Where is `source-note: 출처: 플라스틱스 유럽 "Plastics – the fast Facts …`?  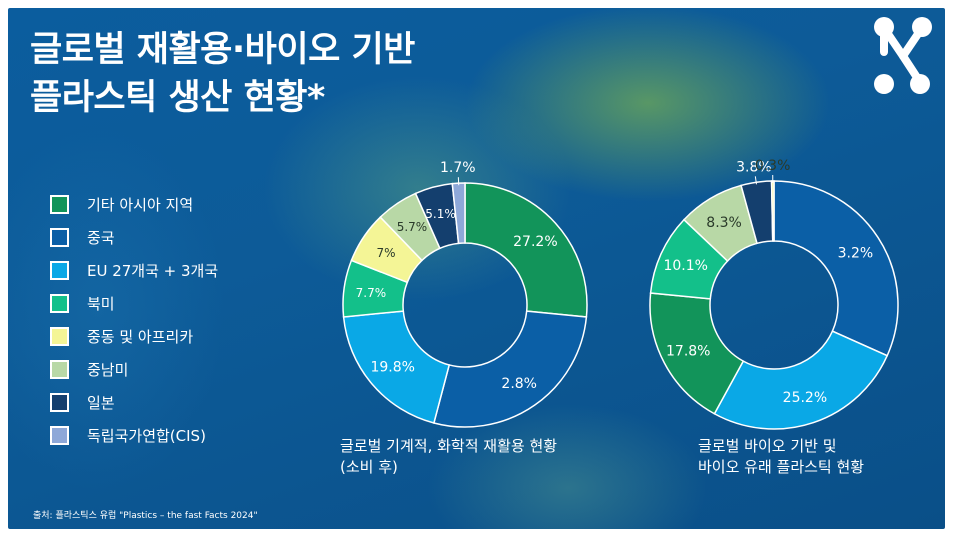 source-note: 출처: 플라스틱스 유럽 "Plastics – the fast Facts … is located at coordinates (145, 516).